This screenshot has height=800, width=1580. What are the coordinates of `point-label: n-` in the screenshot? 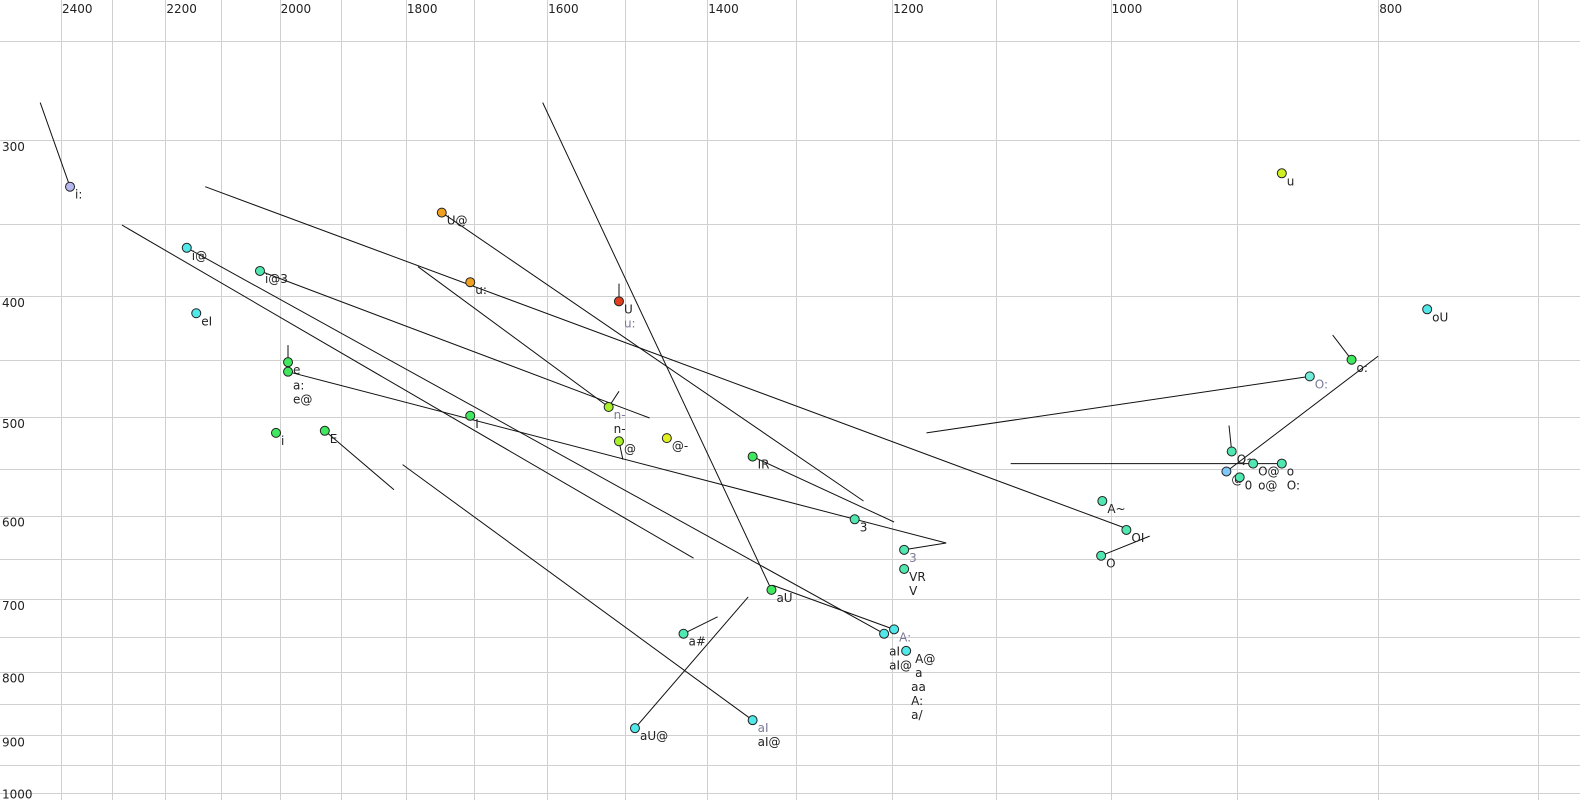 It's located at (620, 415).